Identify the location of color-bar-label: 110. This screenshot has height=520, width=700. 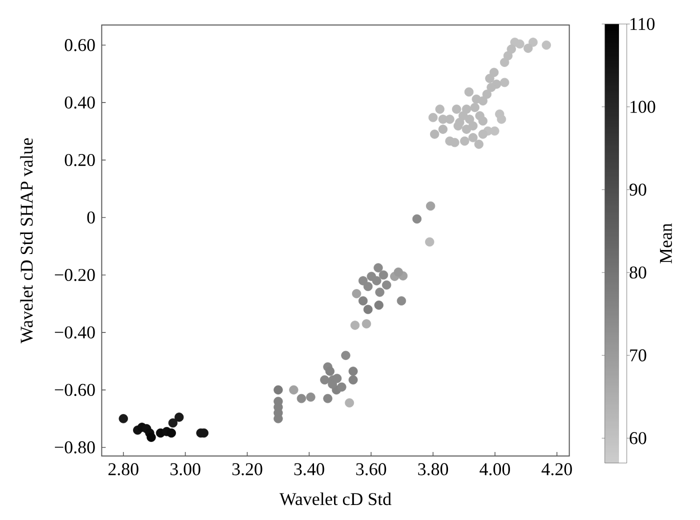
(642, 24).